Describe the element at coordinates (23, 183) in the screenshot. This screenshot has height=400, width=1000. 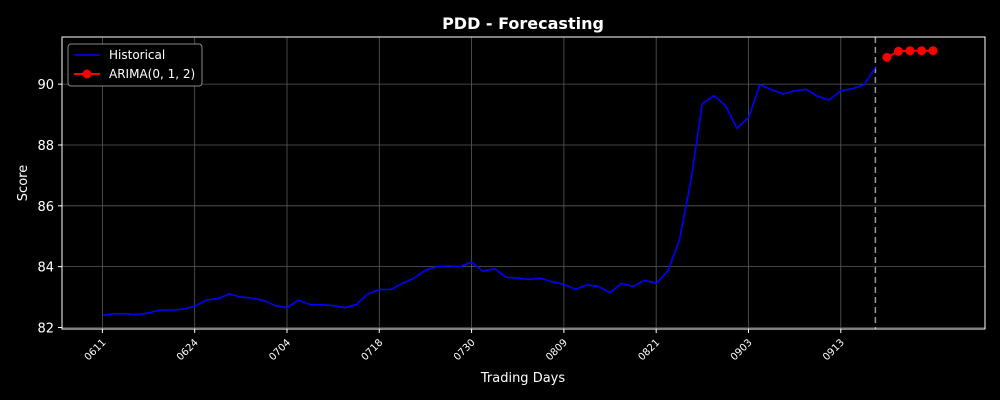
I see `y-axis-label: Score` at that location.